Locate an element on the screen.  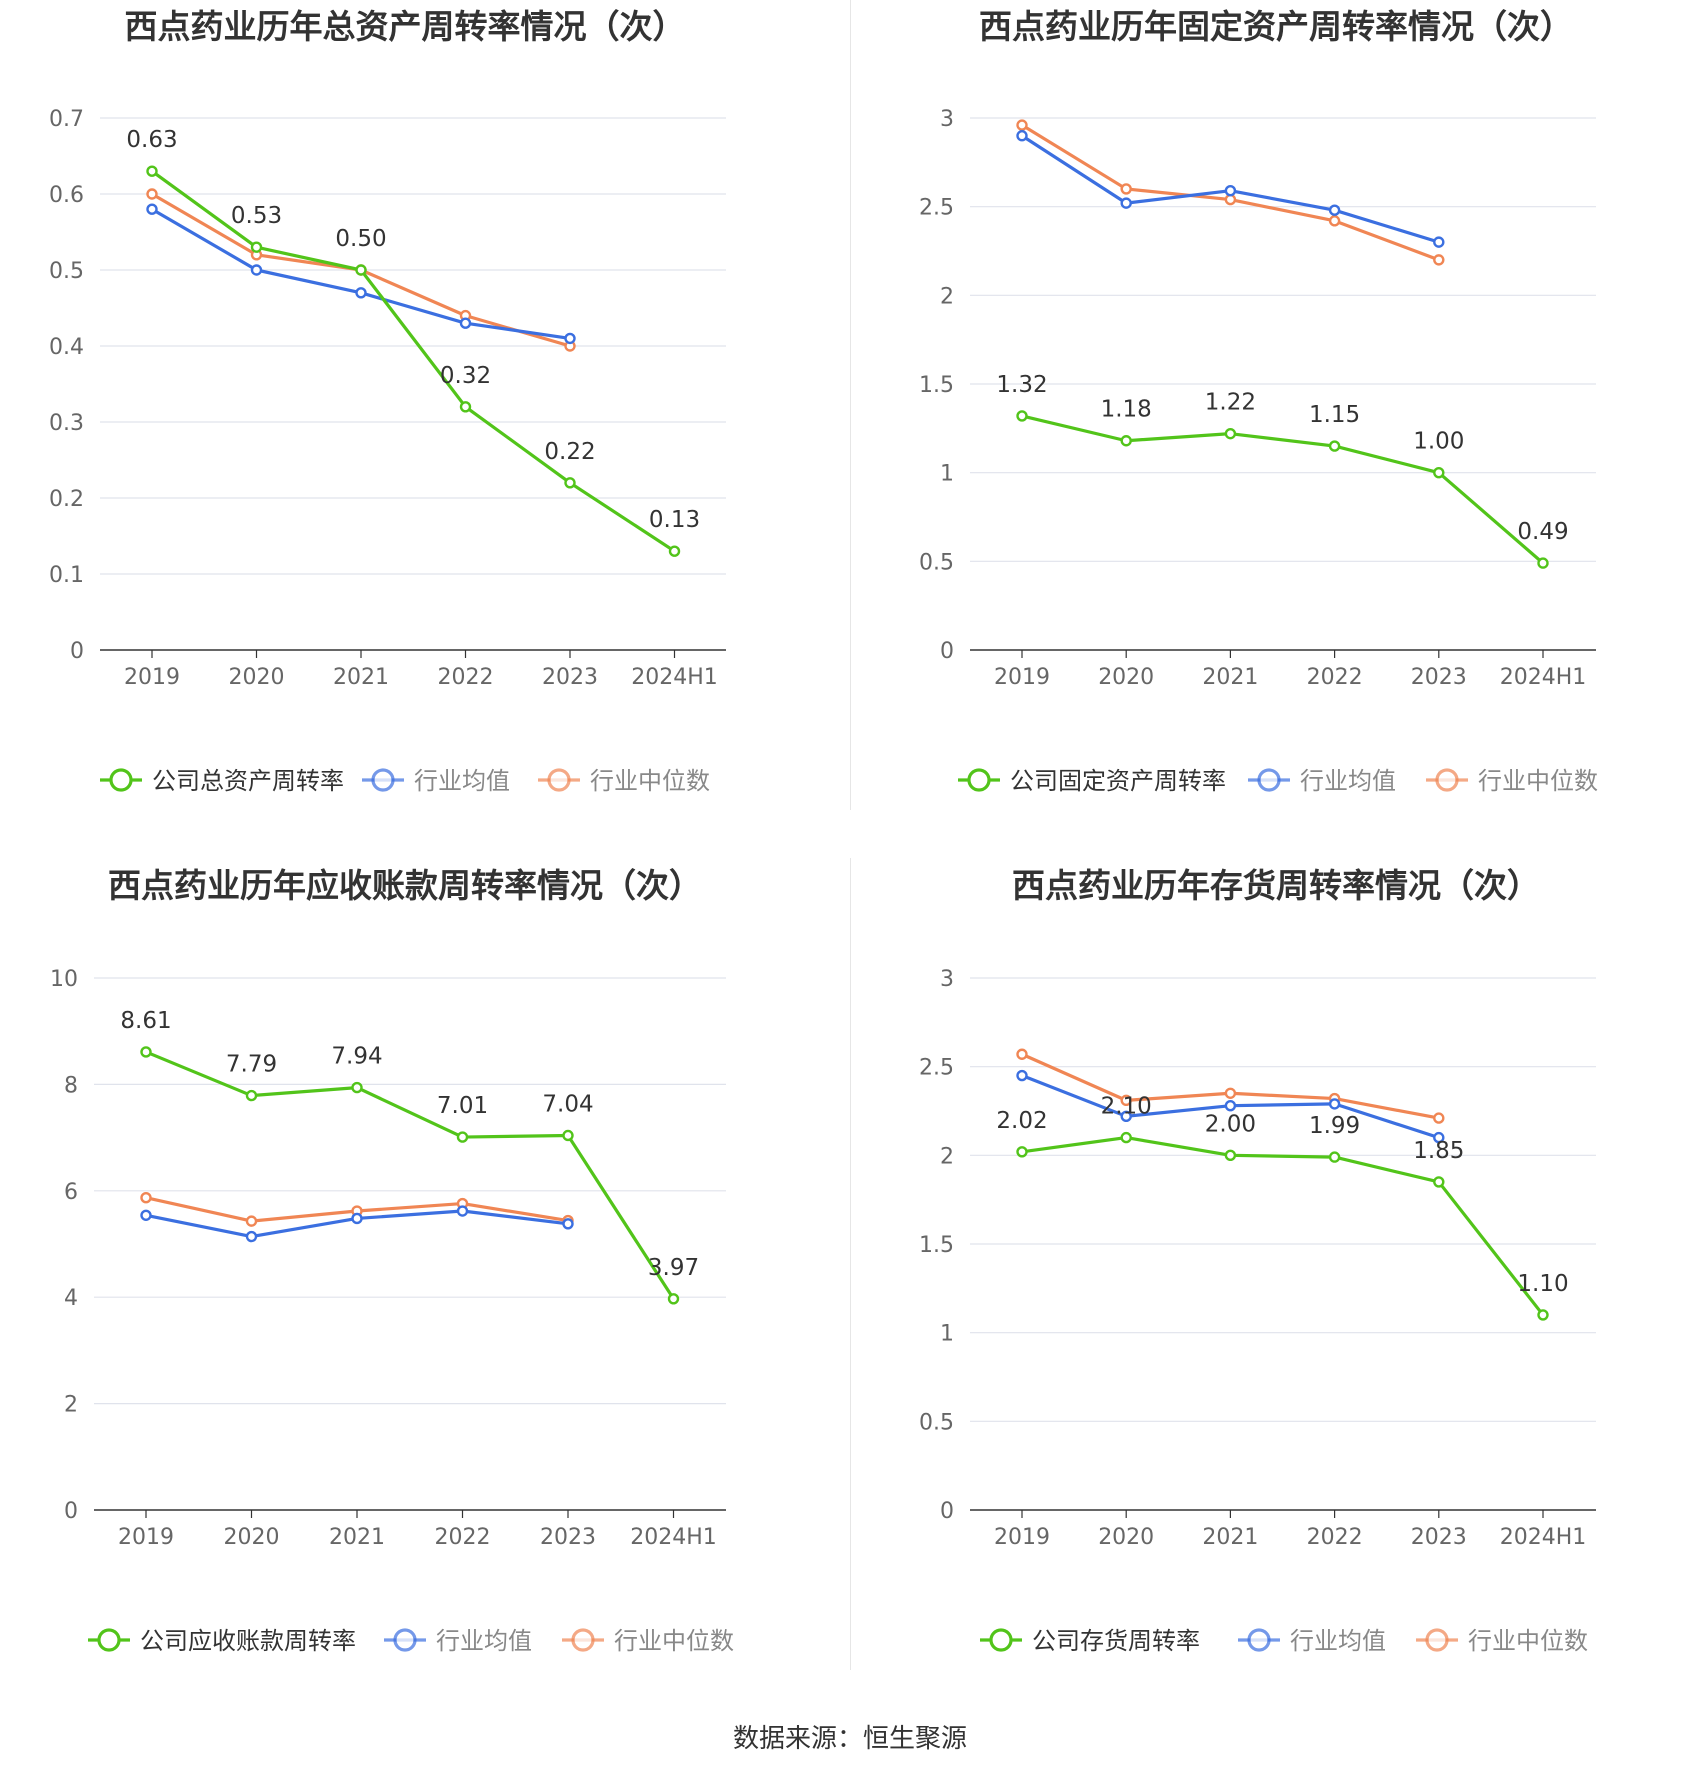
column-divider-top is located at coordinates (850, 405).